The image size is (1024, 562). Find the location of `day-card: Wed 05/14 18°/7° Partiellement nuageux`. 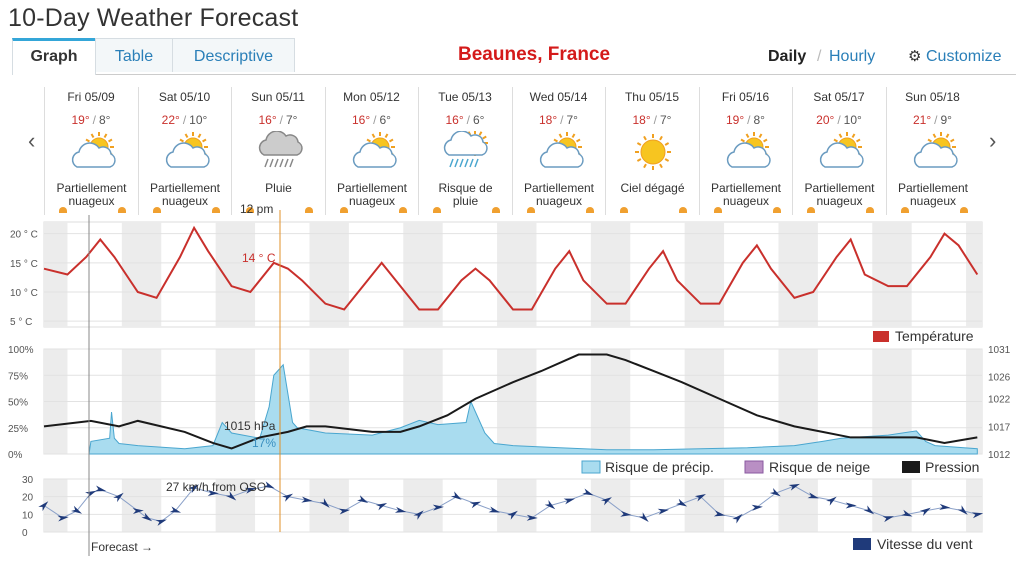

day-card: Wed 05/14 18°/7° Partiellement nuageux is located at coordinates (558, 151).